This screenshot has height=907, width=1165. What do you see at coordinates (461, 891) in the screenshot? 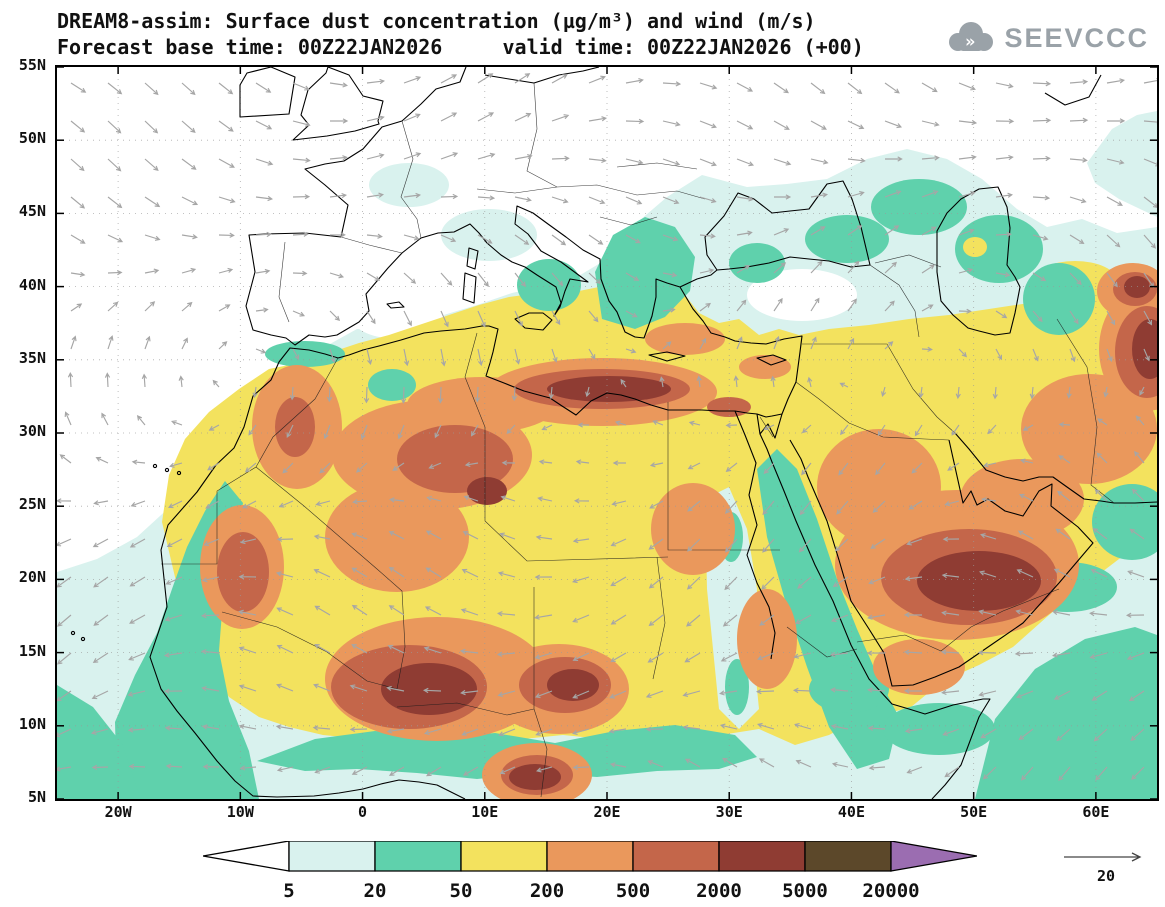
I see `colorbar-label-50: 50` at bounding box center [461, 891].